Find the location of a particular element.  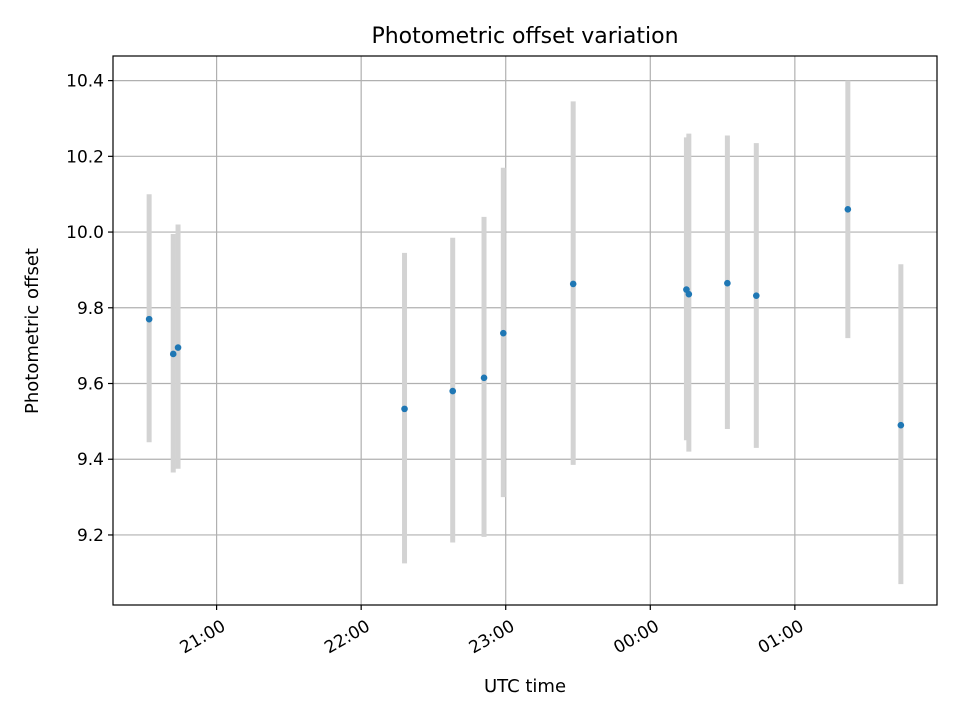

chart-title: Photometric offset variation is located at coordinates (524, 36).